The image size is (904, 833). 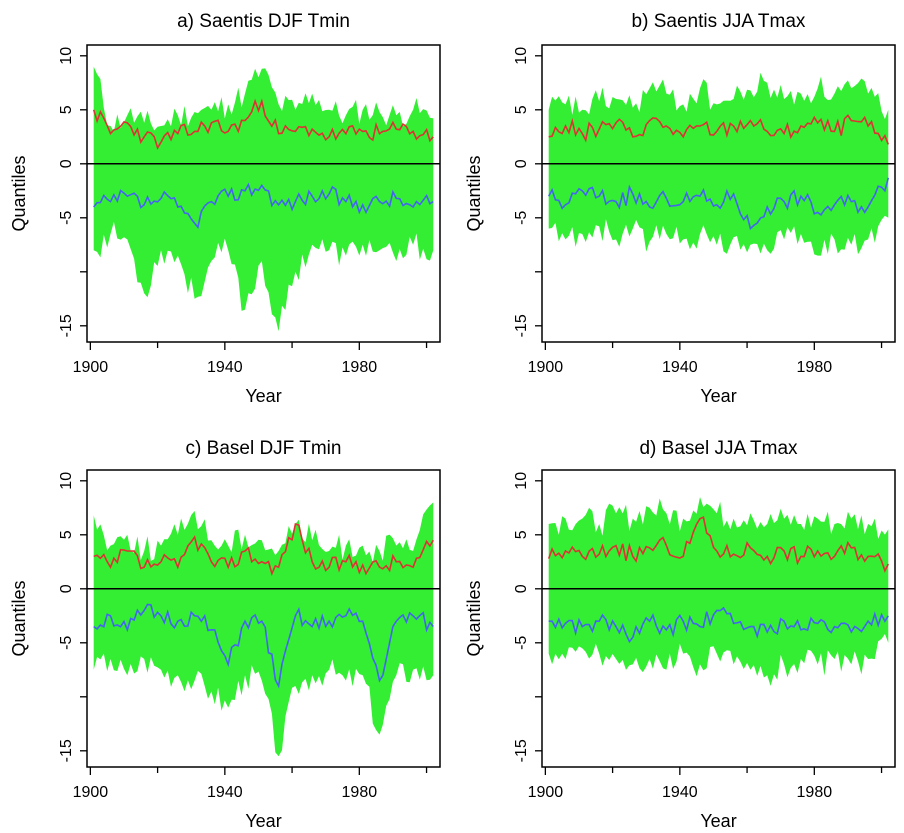 What do you see at coordinates (263, 21) in the screenshot?
I see `panel-title: a) Saentis DJF Tmin` at bounding box center [263, 21].